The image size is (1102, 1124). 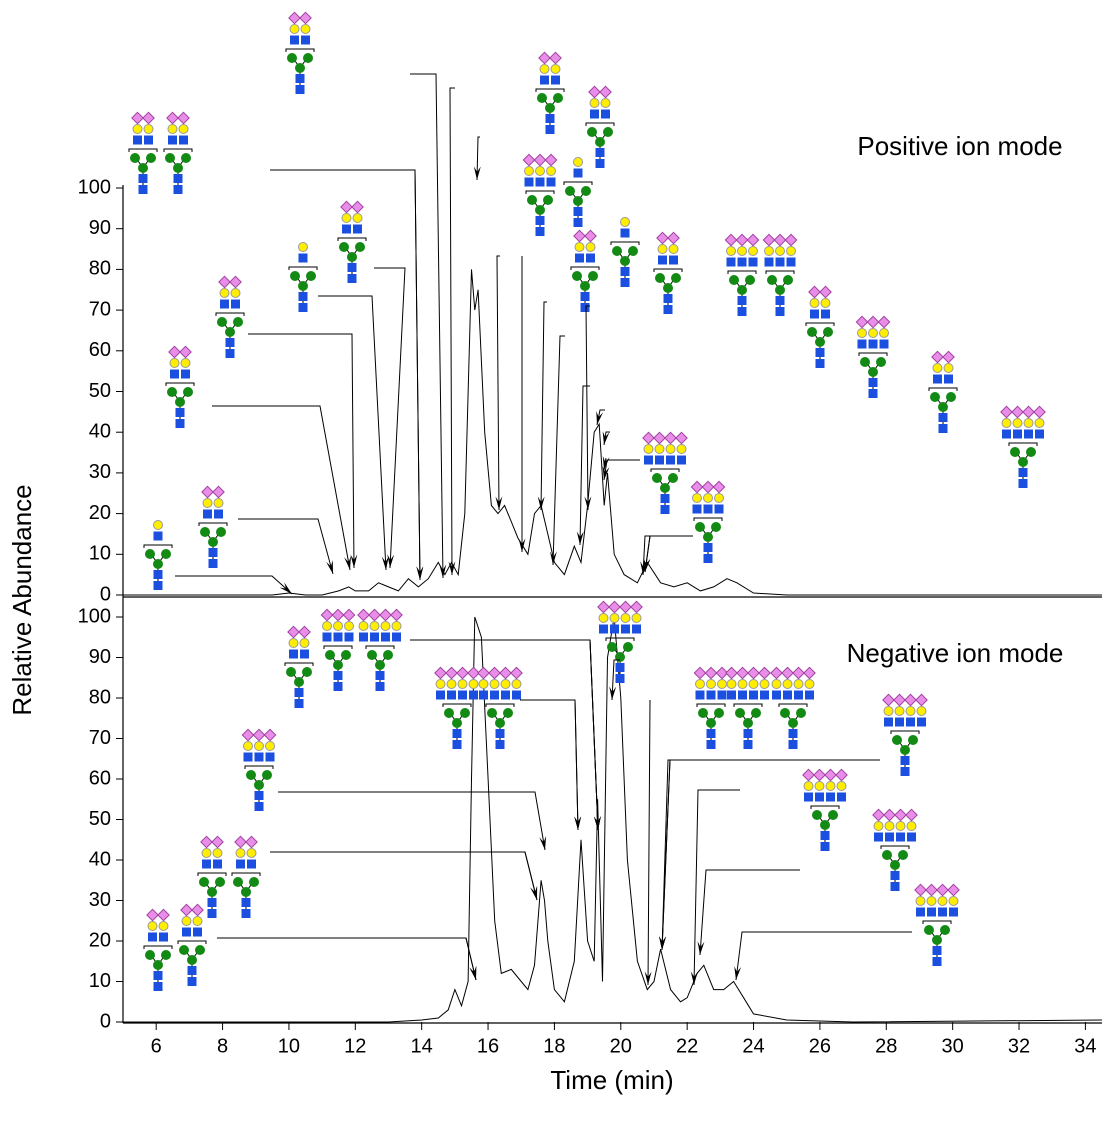 I want to click on x-tick-label: 24, so click(x=753, y=1046).